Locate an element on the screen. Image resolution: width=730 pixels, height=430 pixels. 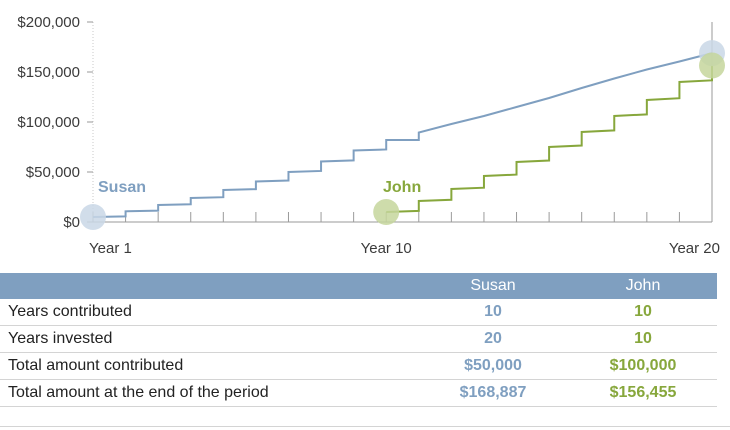
susan-value: 10 is located at coordinates (493, 312).